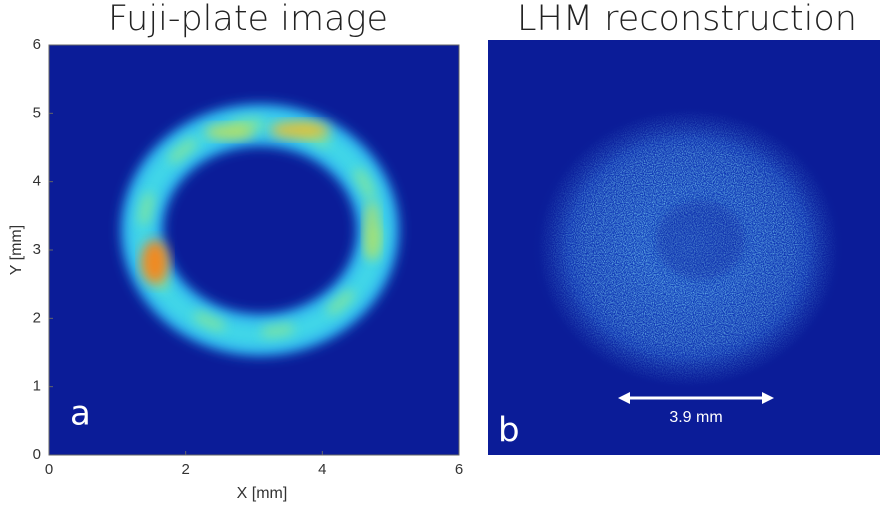  What do you see at coordinates (80, 414) in the screenshot?
I see `panel-letter: a` at bounding box center [80, 414].